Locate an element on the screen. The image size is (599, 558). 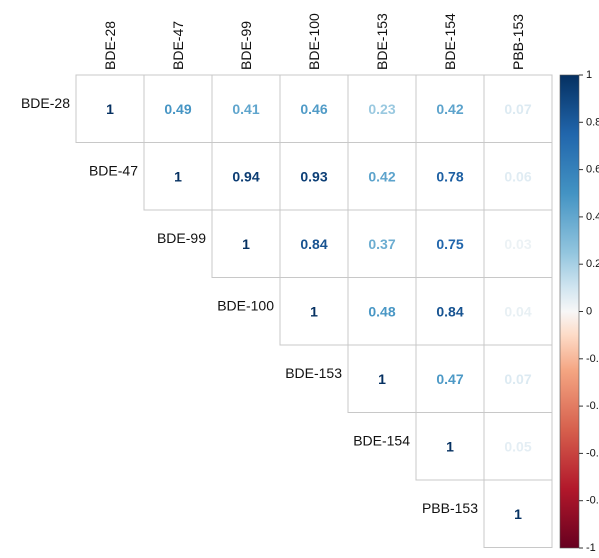
colorbar-tick-label: 0.4 is located at coordinates (592, 217).